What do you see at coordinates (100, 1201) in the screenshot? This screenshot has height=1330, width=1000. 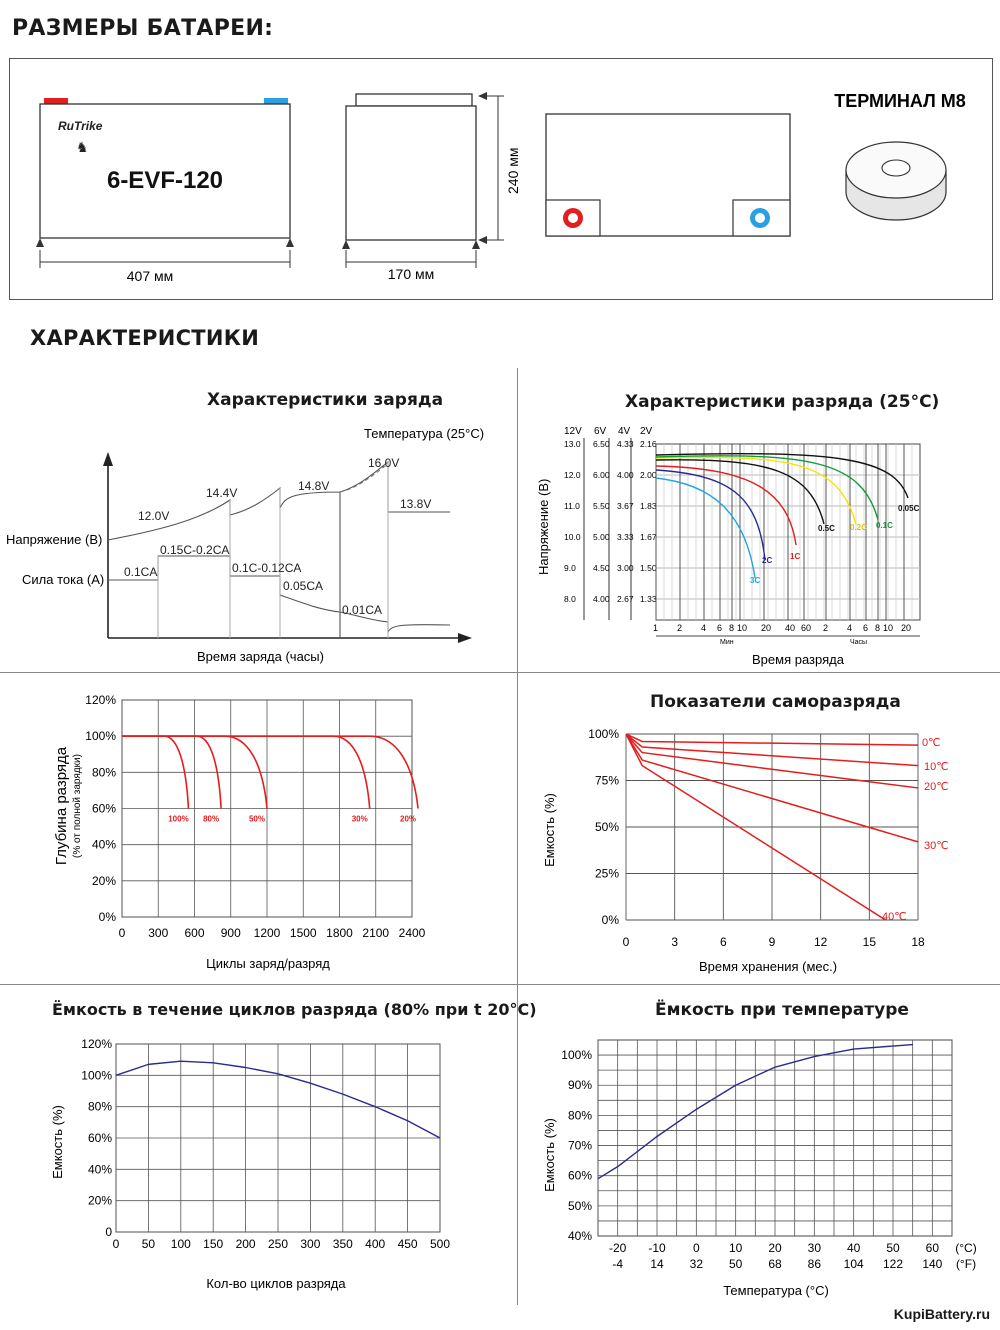 I see `capcyc-ytick: 20%` at bounding box center [100, 1201].